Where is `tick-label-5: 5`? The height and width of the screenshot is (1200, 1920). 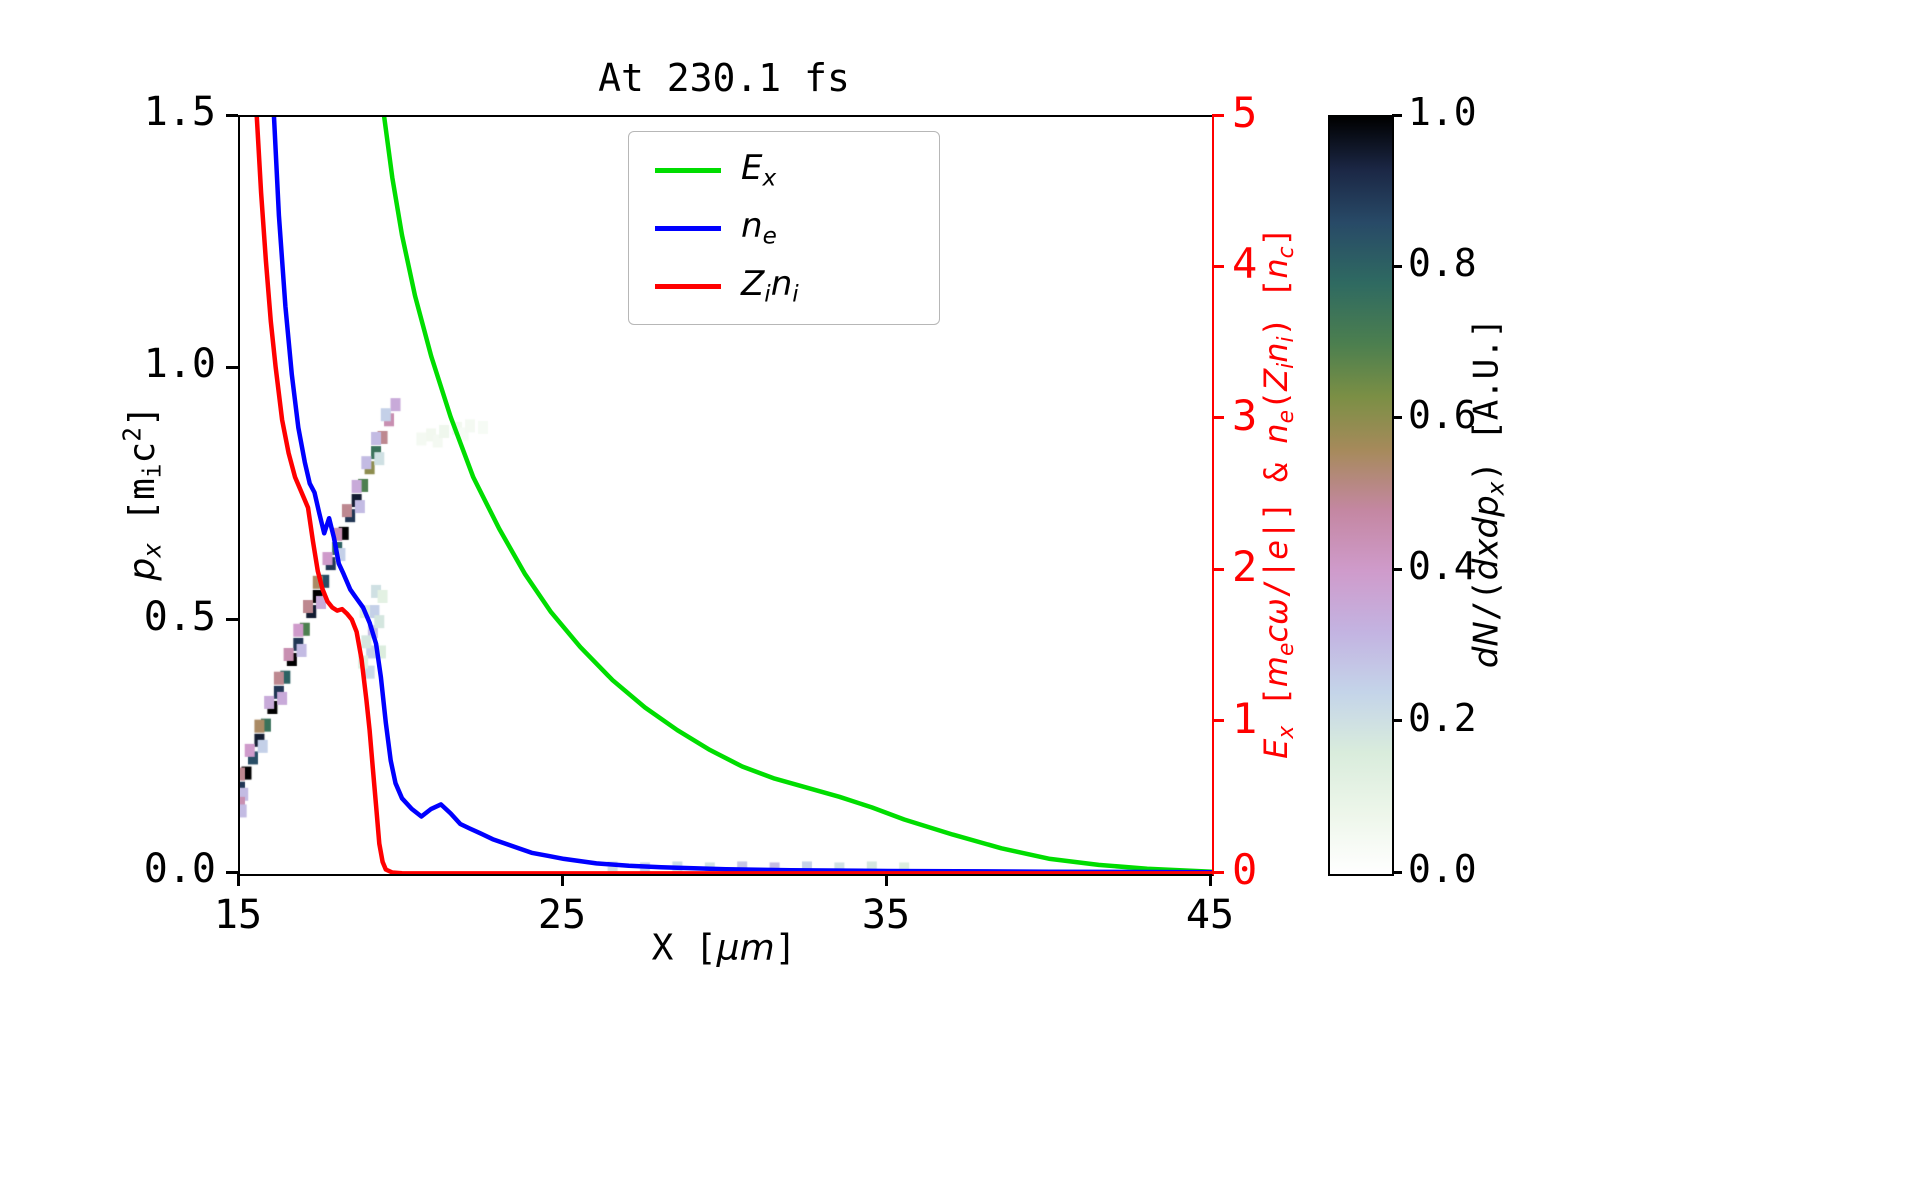
tick-label-5: 5 is located at coordinates (1245, 112).